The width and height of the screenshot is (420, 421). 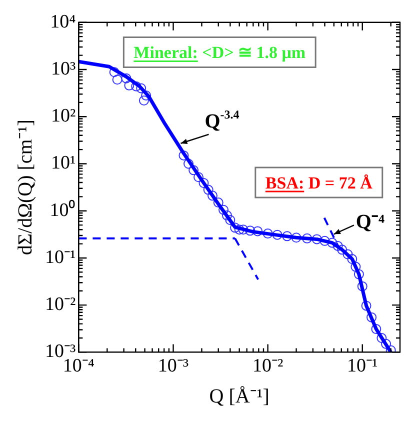 I want to click on y-tick-label: 10⁻², so click(x=60, y=305).